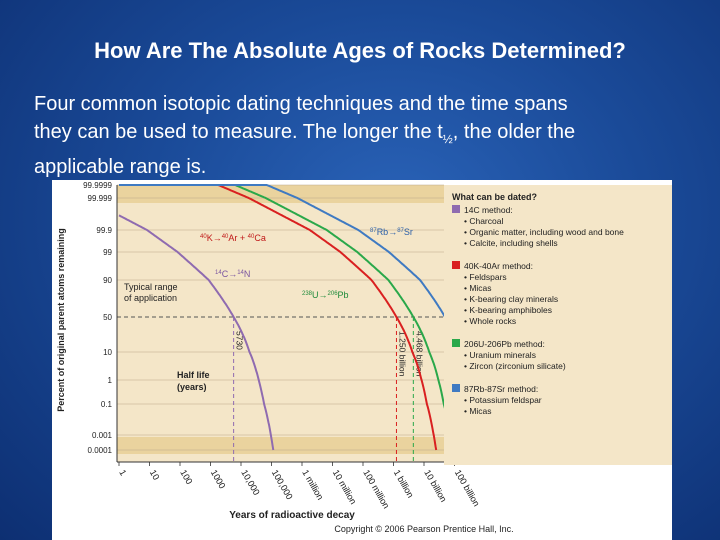 This screenshot has width=720, height=540. I want to click on legend-item-1-2: • K-bearing clay minerals, so click(511, 299).